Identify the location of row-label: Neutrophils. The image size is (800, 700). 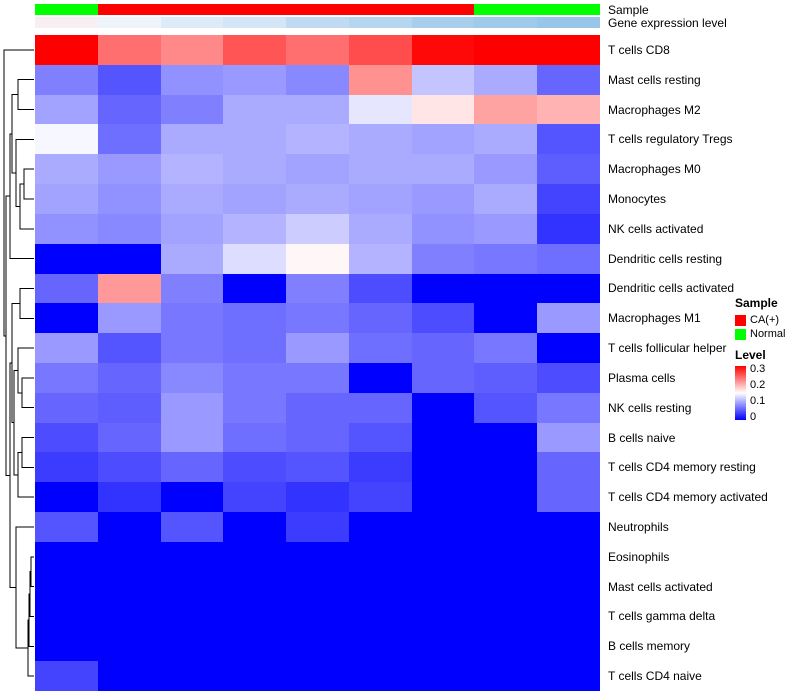
(638, 527).